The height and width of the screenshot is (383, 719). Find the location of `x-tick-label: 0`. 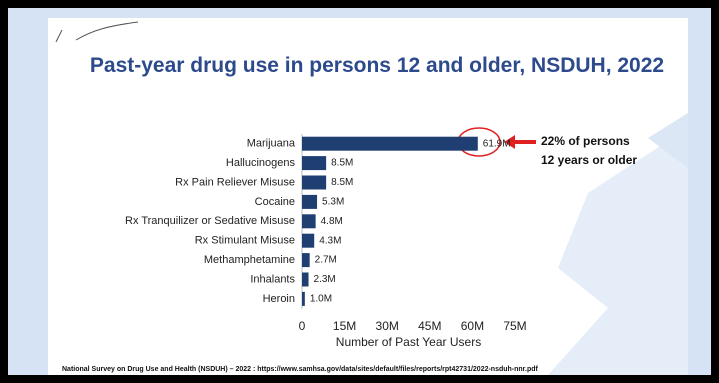

x-tick-label: 0 is located at coordinates (302, 326).